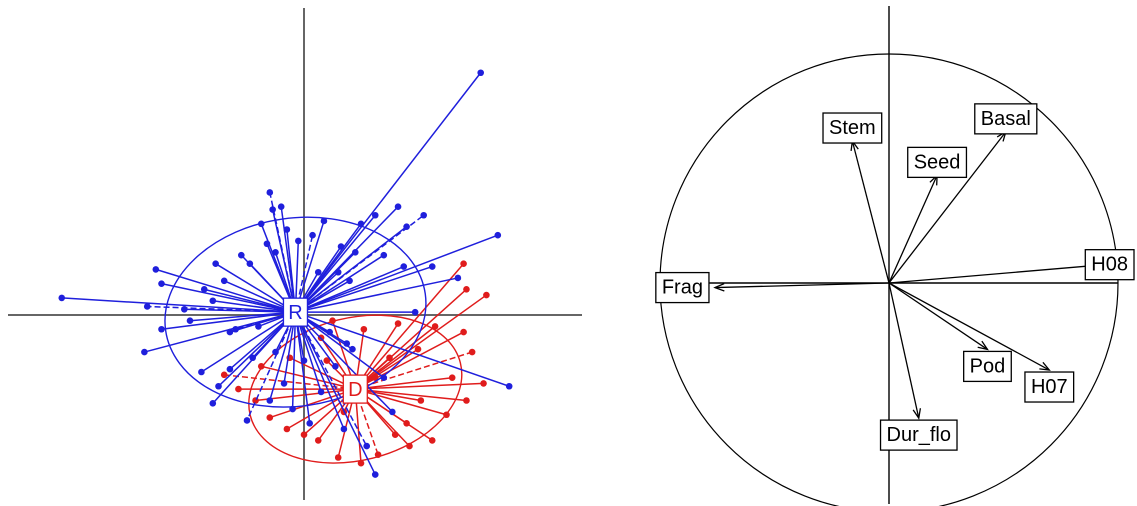 The height and width of the screenshot is (506, 1137). What do you see at coordinates (1049, 387) in the screenshot?
I see `variable-label-h07: H07` at bounding box center [1049, 387].